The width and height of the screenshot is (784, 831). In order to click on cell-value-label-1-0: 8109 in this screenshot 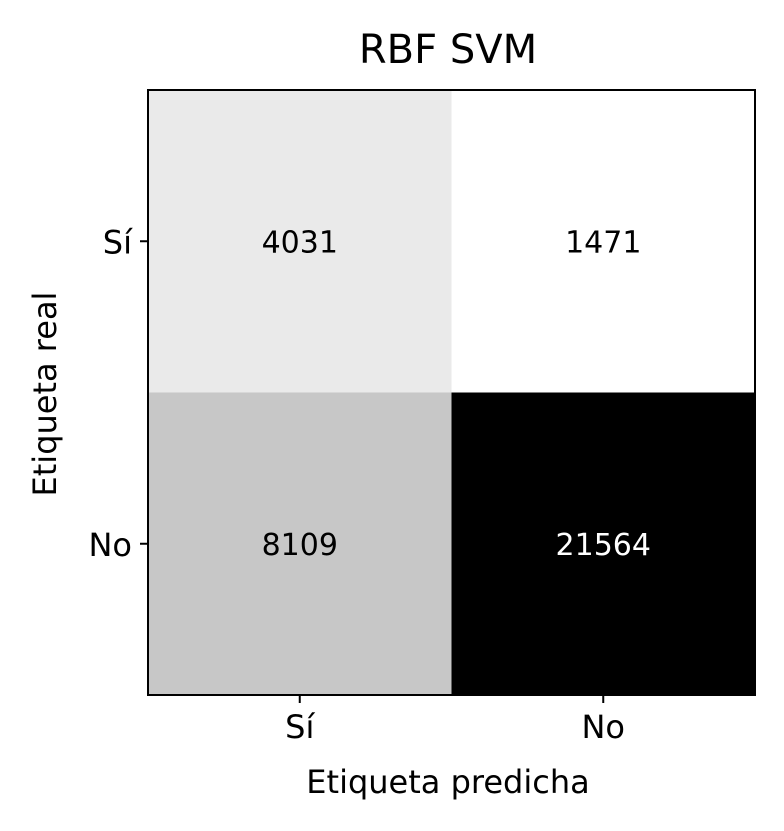, I will do `click(300, 545)`.